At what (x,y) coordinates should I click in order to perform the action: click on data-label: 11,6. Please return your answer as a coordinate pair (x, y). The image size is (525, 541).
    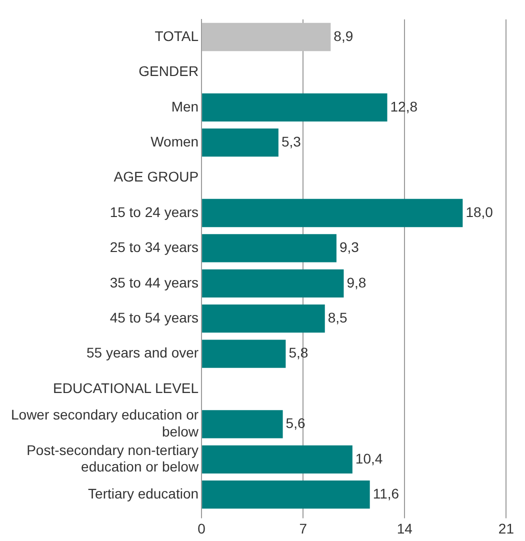
    Looking at the image, I should click on (386, 493).